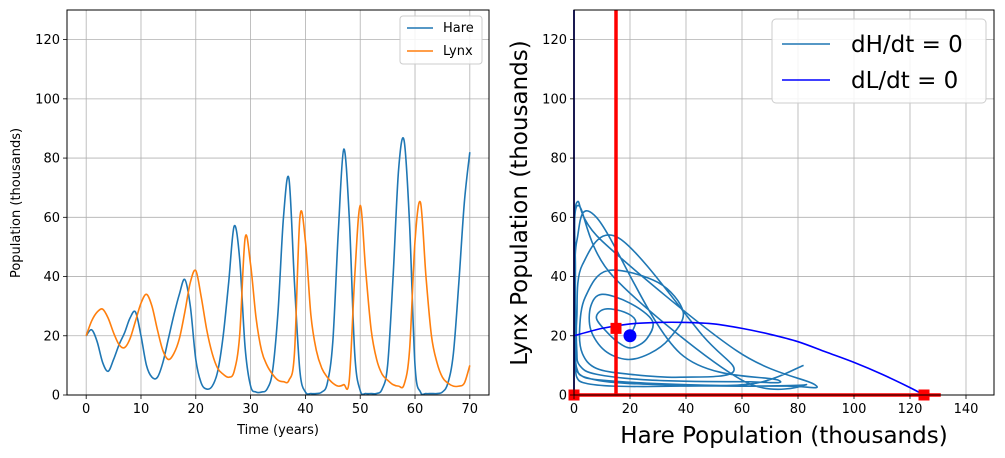  What do you see at coordinates (695, 295) in the screenshot?
I see `phase-trajectory` at bounding box center [695, 295].